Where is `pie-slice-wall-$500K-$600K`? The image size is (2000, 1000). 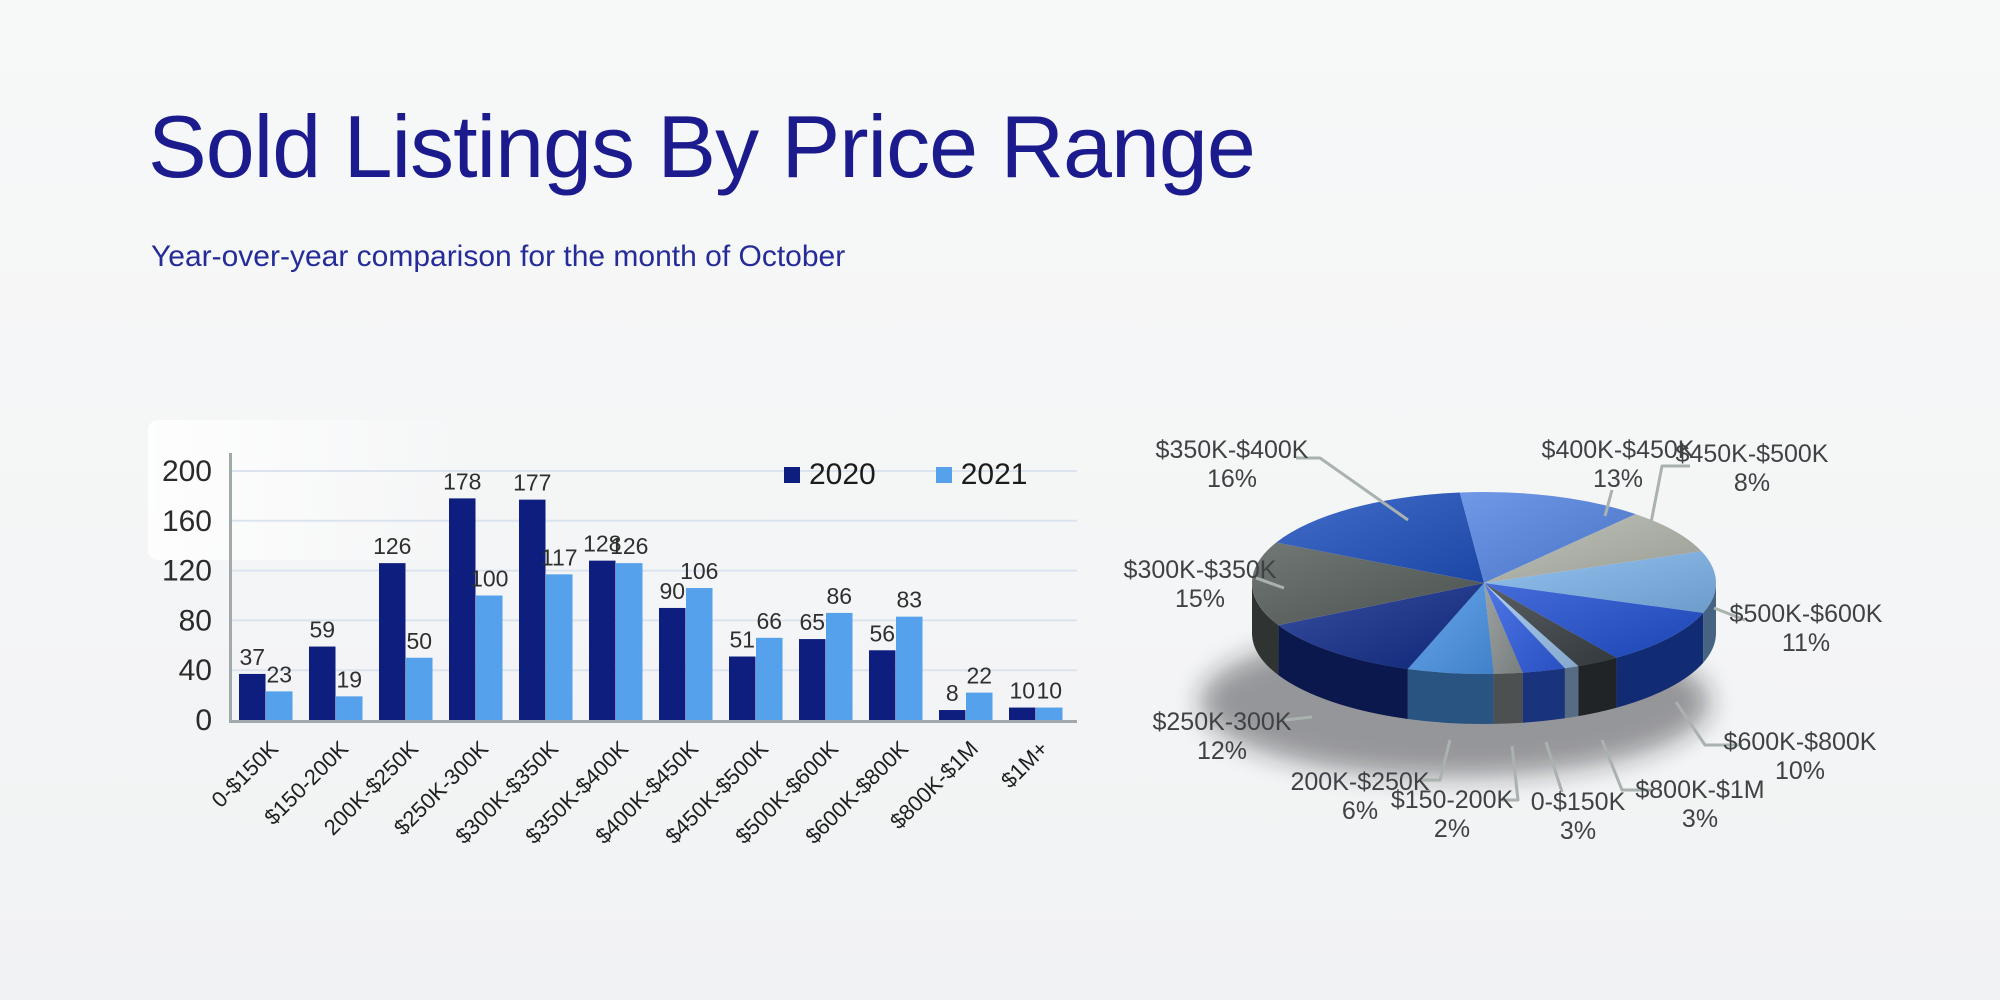
pie-slice-wall-$500K-$600K is located at coordinates (1709, 623).